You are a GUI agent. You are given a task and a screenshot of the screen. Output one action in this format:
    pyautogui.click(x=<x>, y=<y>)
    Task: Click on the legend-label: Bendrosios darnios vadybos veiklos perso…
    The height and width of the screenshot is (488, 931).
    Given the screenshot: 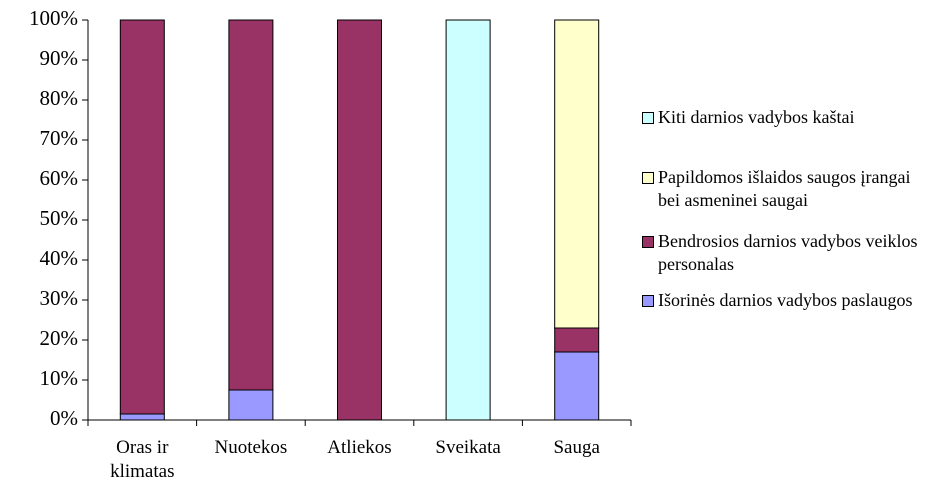 What is the action you would take?
    pyautogui.click(x=788, y=252)
    